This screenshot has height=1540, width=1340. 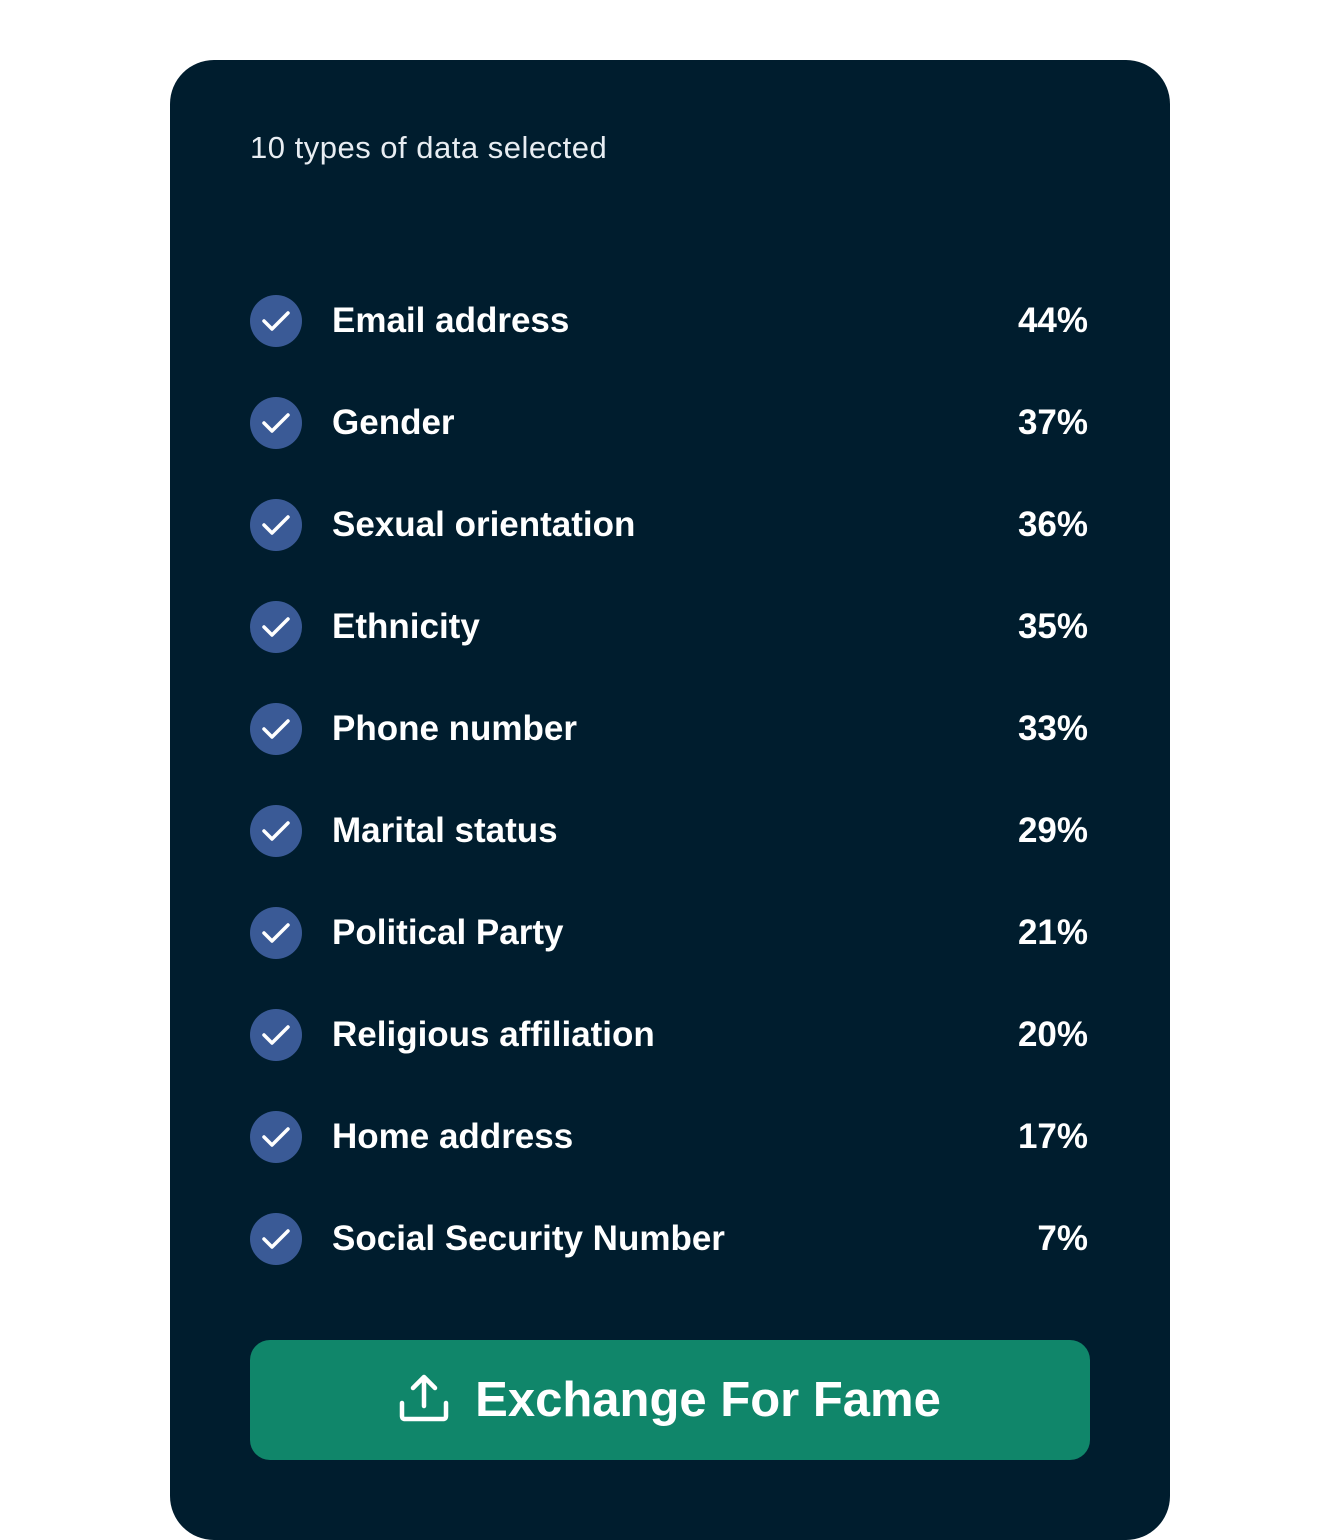 I want to click on list-item: Sexual orientation 36%, so click(x=669, y=525).